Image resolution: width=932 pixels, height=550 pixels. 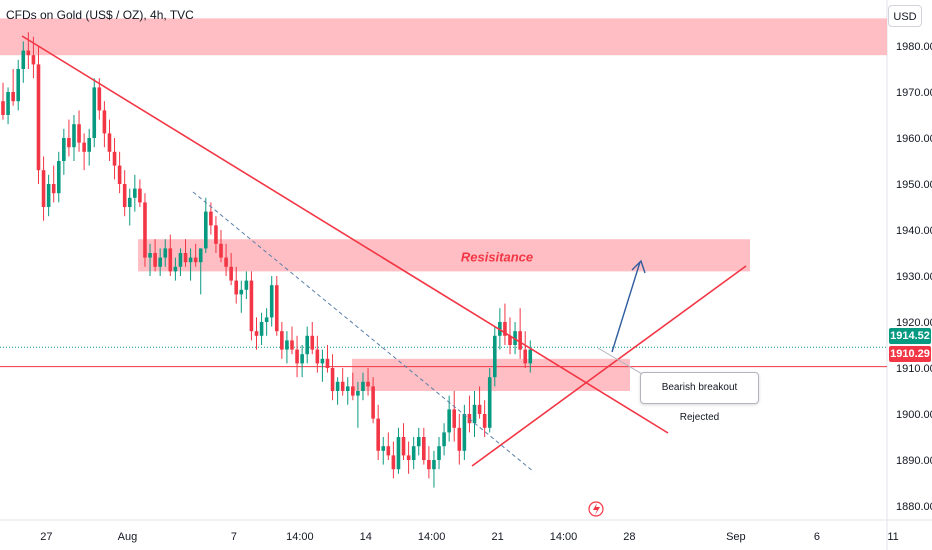 I want to click on y-tick-label: 1910.00, so click(x=914, y=369).